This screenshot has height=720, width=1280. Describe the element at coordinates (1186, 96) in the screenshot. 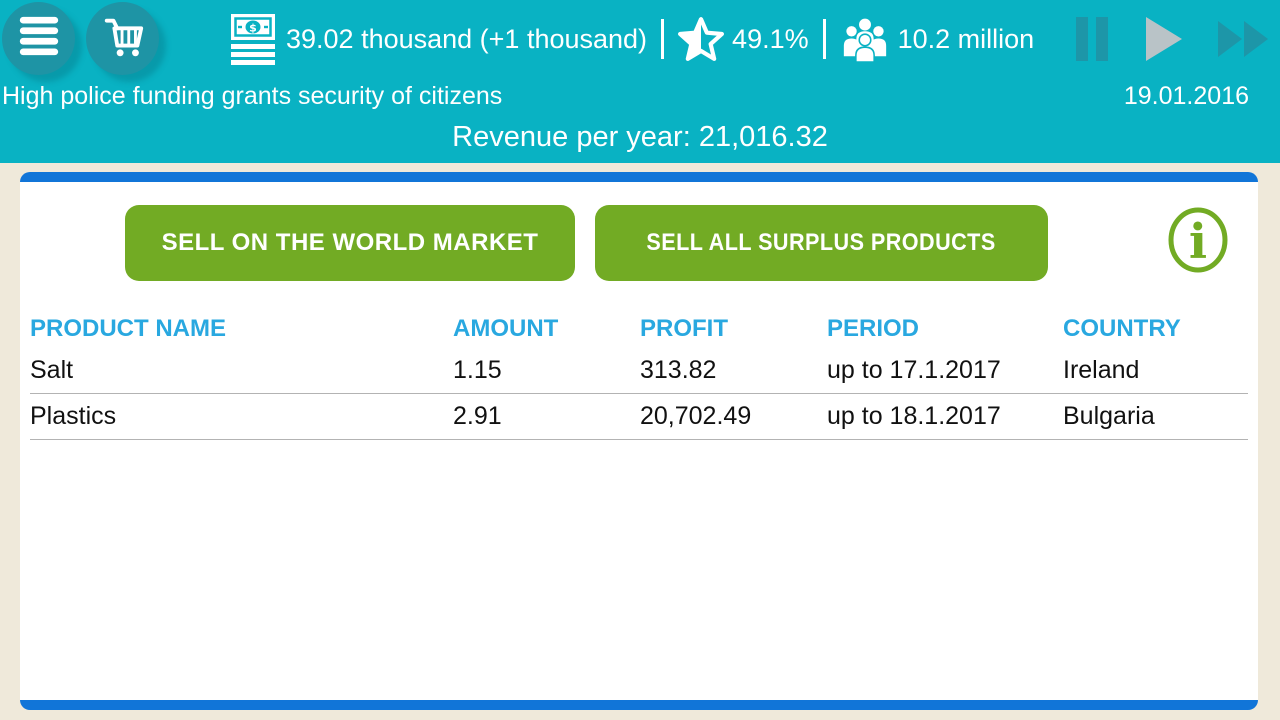

I see `game-date: 19.01.2016` at that location.